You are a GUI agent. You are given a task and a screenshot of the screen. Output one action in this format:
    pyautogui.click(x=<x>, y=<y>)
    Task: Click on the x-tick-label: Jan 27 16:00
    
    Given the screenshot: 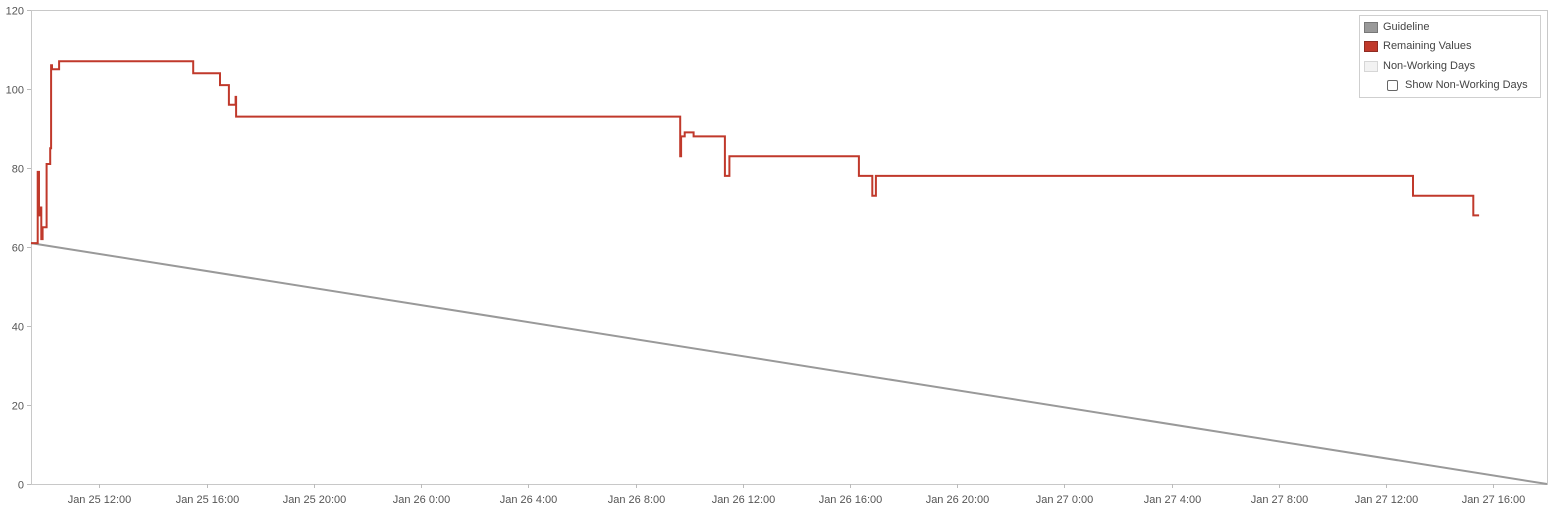 What is the action you would take?
    pyautogui.click(x=1494, y=500)
    